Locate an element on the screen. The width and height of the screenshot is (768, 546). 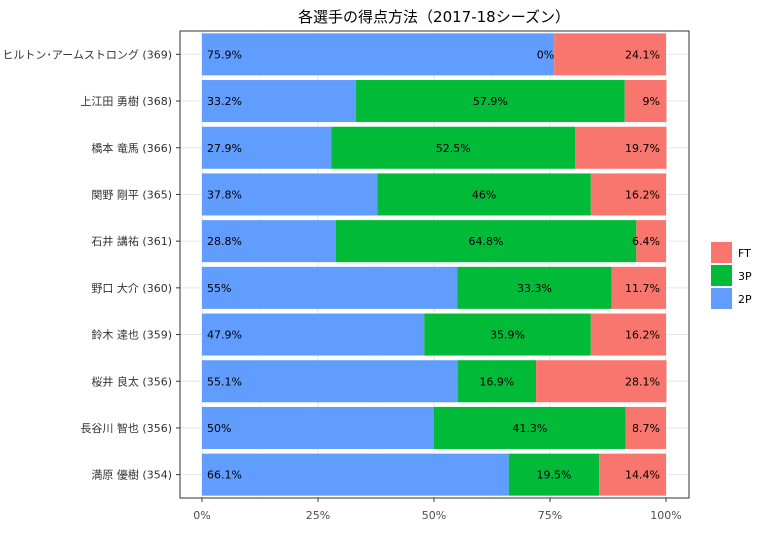
y-tick-label-1: 上江田 勇樹 (368) is located at coordinates (126, 101).